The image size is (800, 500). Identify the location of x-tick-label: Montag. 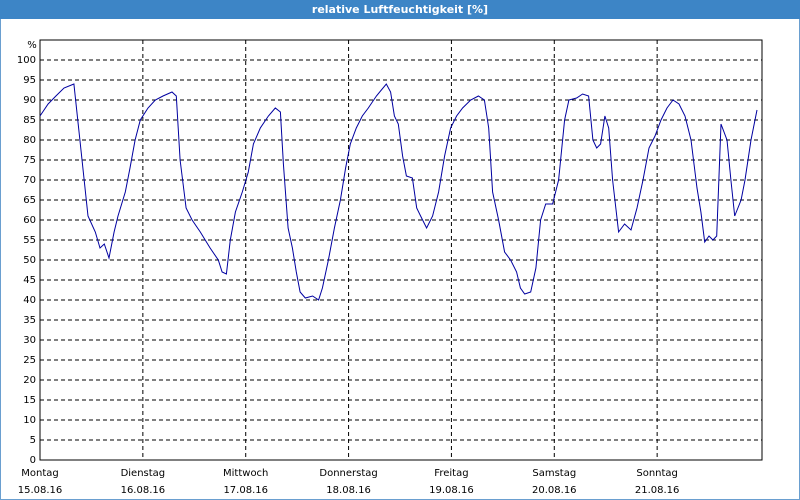
(39, 473).